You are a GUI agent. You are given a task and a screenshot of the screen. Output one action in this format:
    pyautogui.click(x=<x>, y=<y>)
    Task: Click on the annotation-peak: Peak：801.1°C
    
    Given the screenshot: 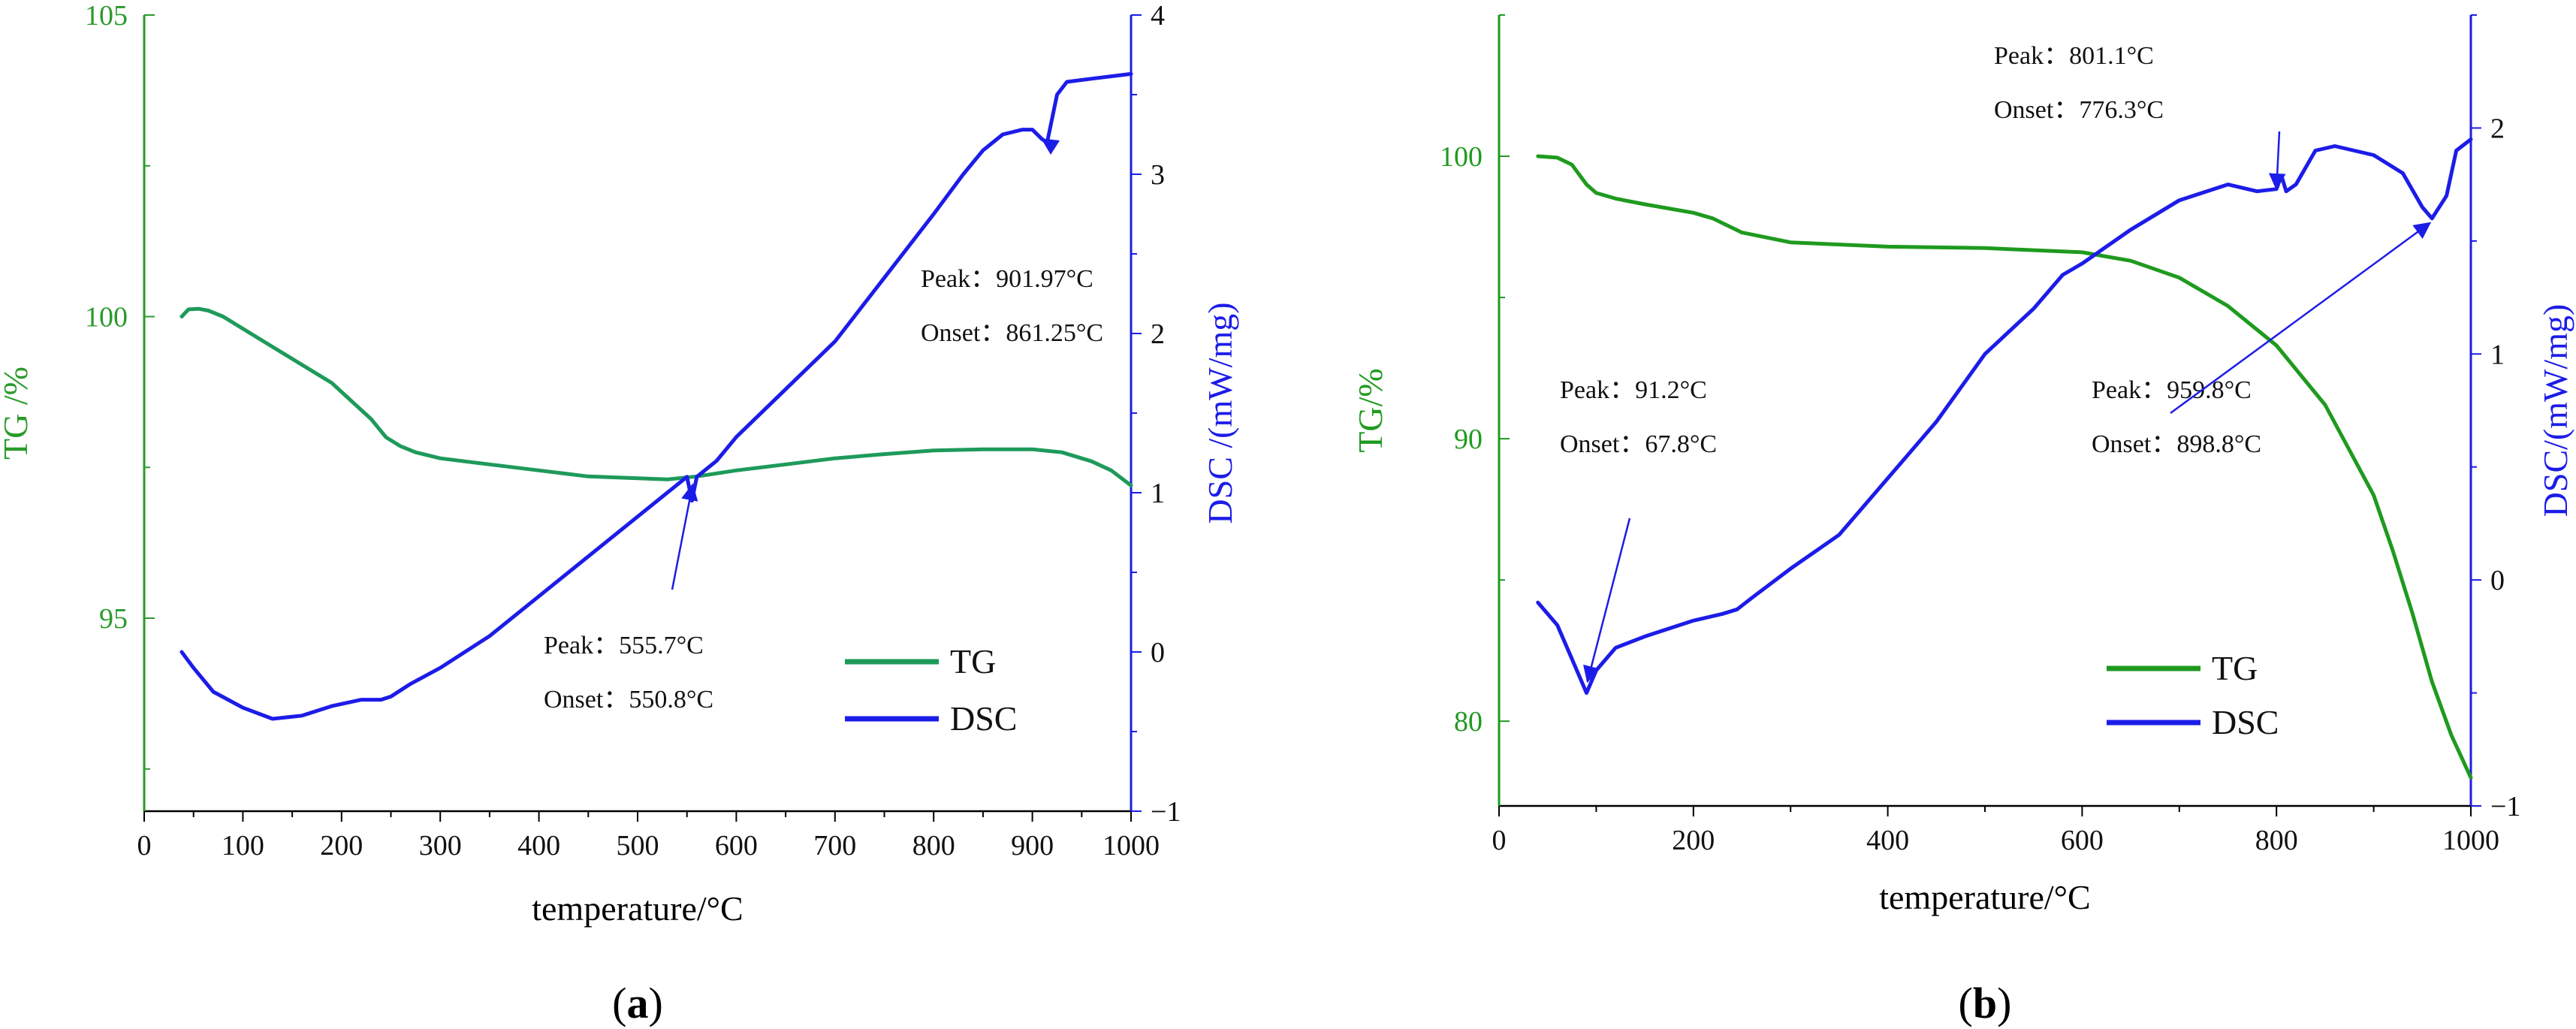 What is the action you would take?
    pyautogui.click(x=2074, y=56)
    